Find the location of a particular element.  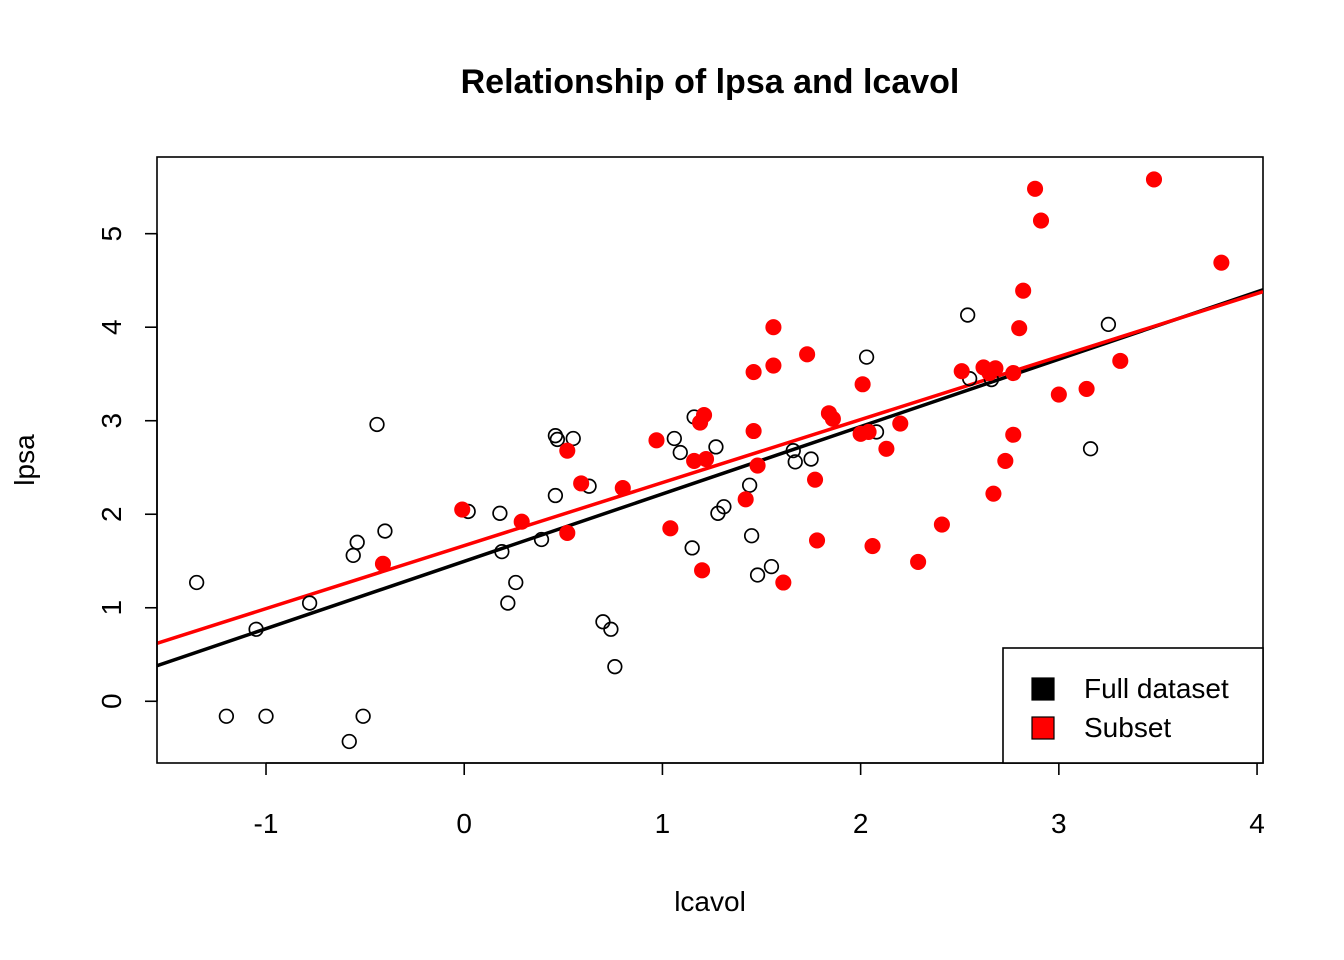

y-axis-title: lpsa is located at coordinates (24, 460).